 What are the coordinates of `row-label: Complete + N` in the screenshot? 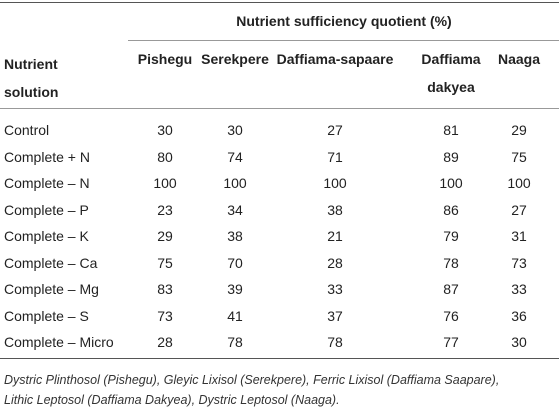 It's located at (47, 156).